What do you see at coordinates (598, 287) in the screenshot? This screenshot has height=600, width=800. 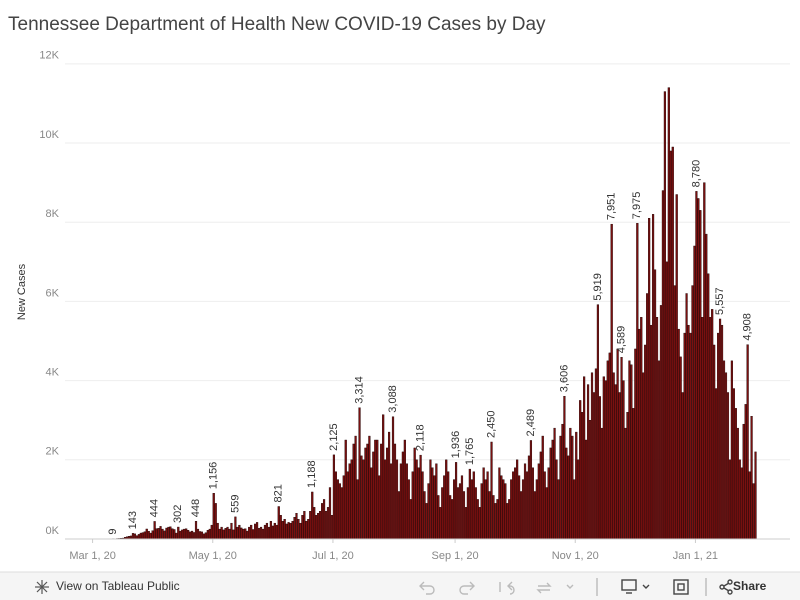 I see `value-label: 5,919` at bounding box center [598, 287].